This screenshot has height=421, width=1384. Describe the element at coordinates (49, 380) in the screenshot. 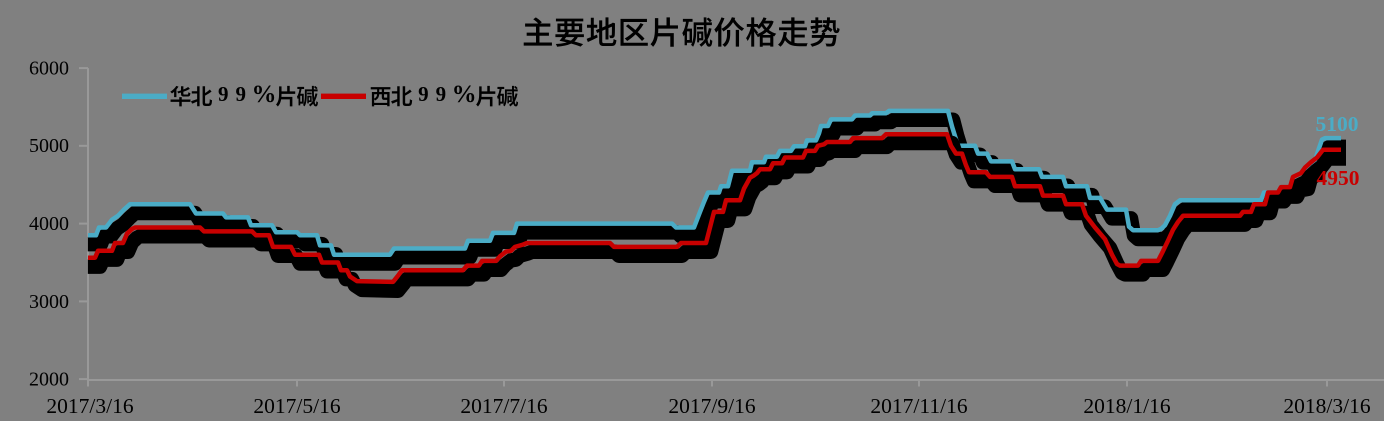

I see `svg-text: 2000` at that location.